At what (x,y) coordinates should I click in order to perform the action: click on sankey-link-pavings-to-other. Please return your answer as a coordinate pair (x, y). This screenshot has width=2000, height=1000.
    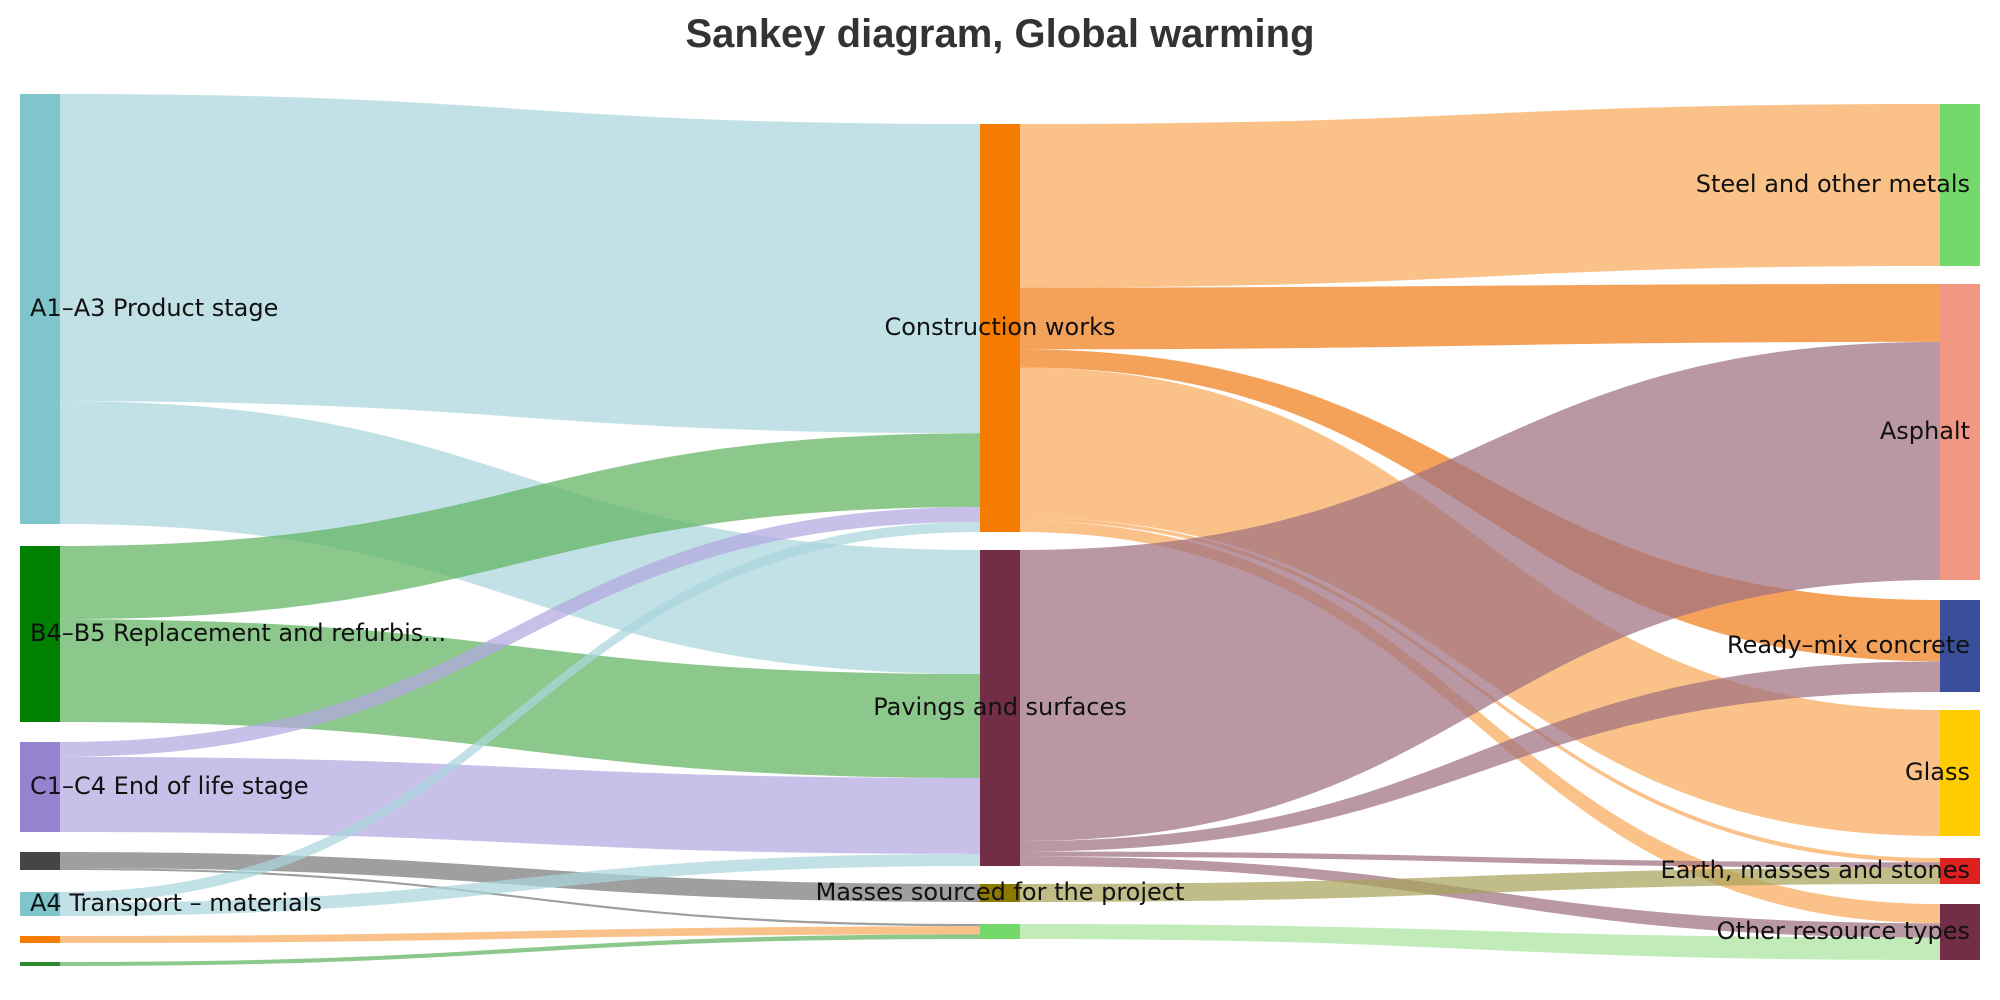
    Looking at the image, I should click on (1480, 897).